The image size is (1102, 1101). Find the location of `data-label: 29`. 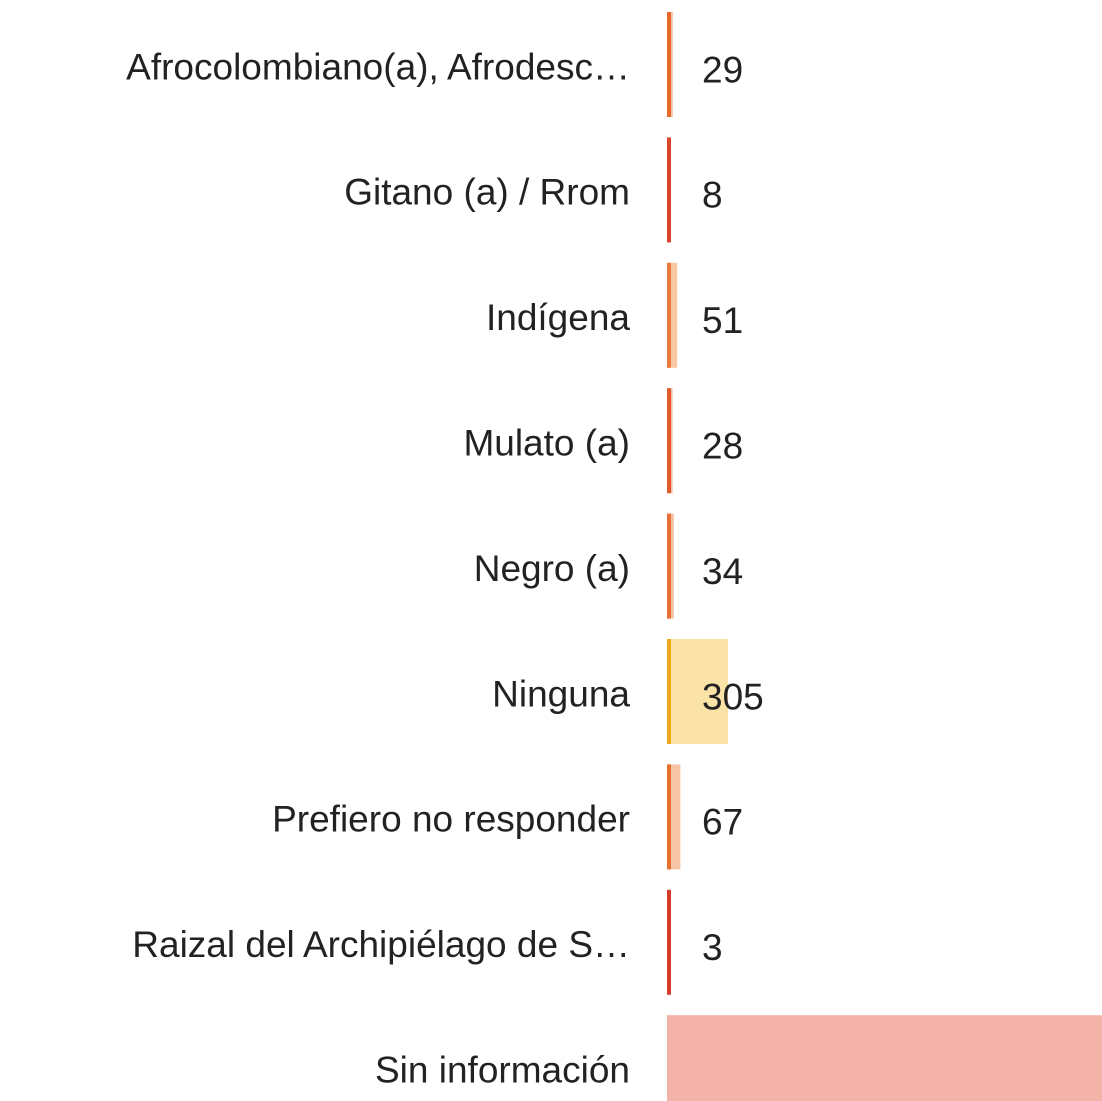

data-label: 29 is located at coordinates (722, 69).